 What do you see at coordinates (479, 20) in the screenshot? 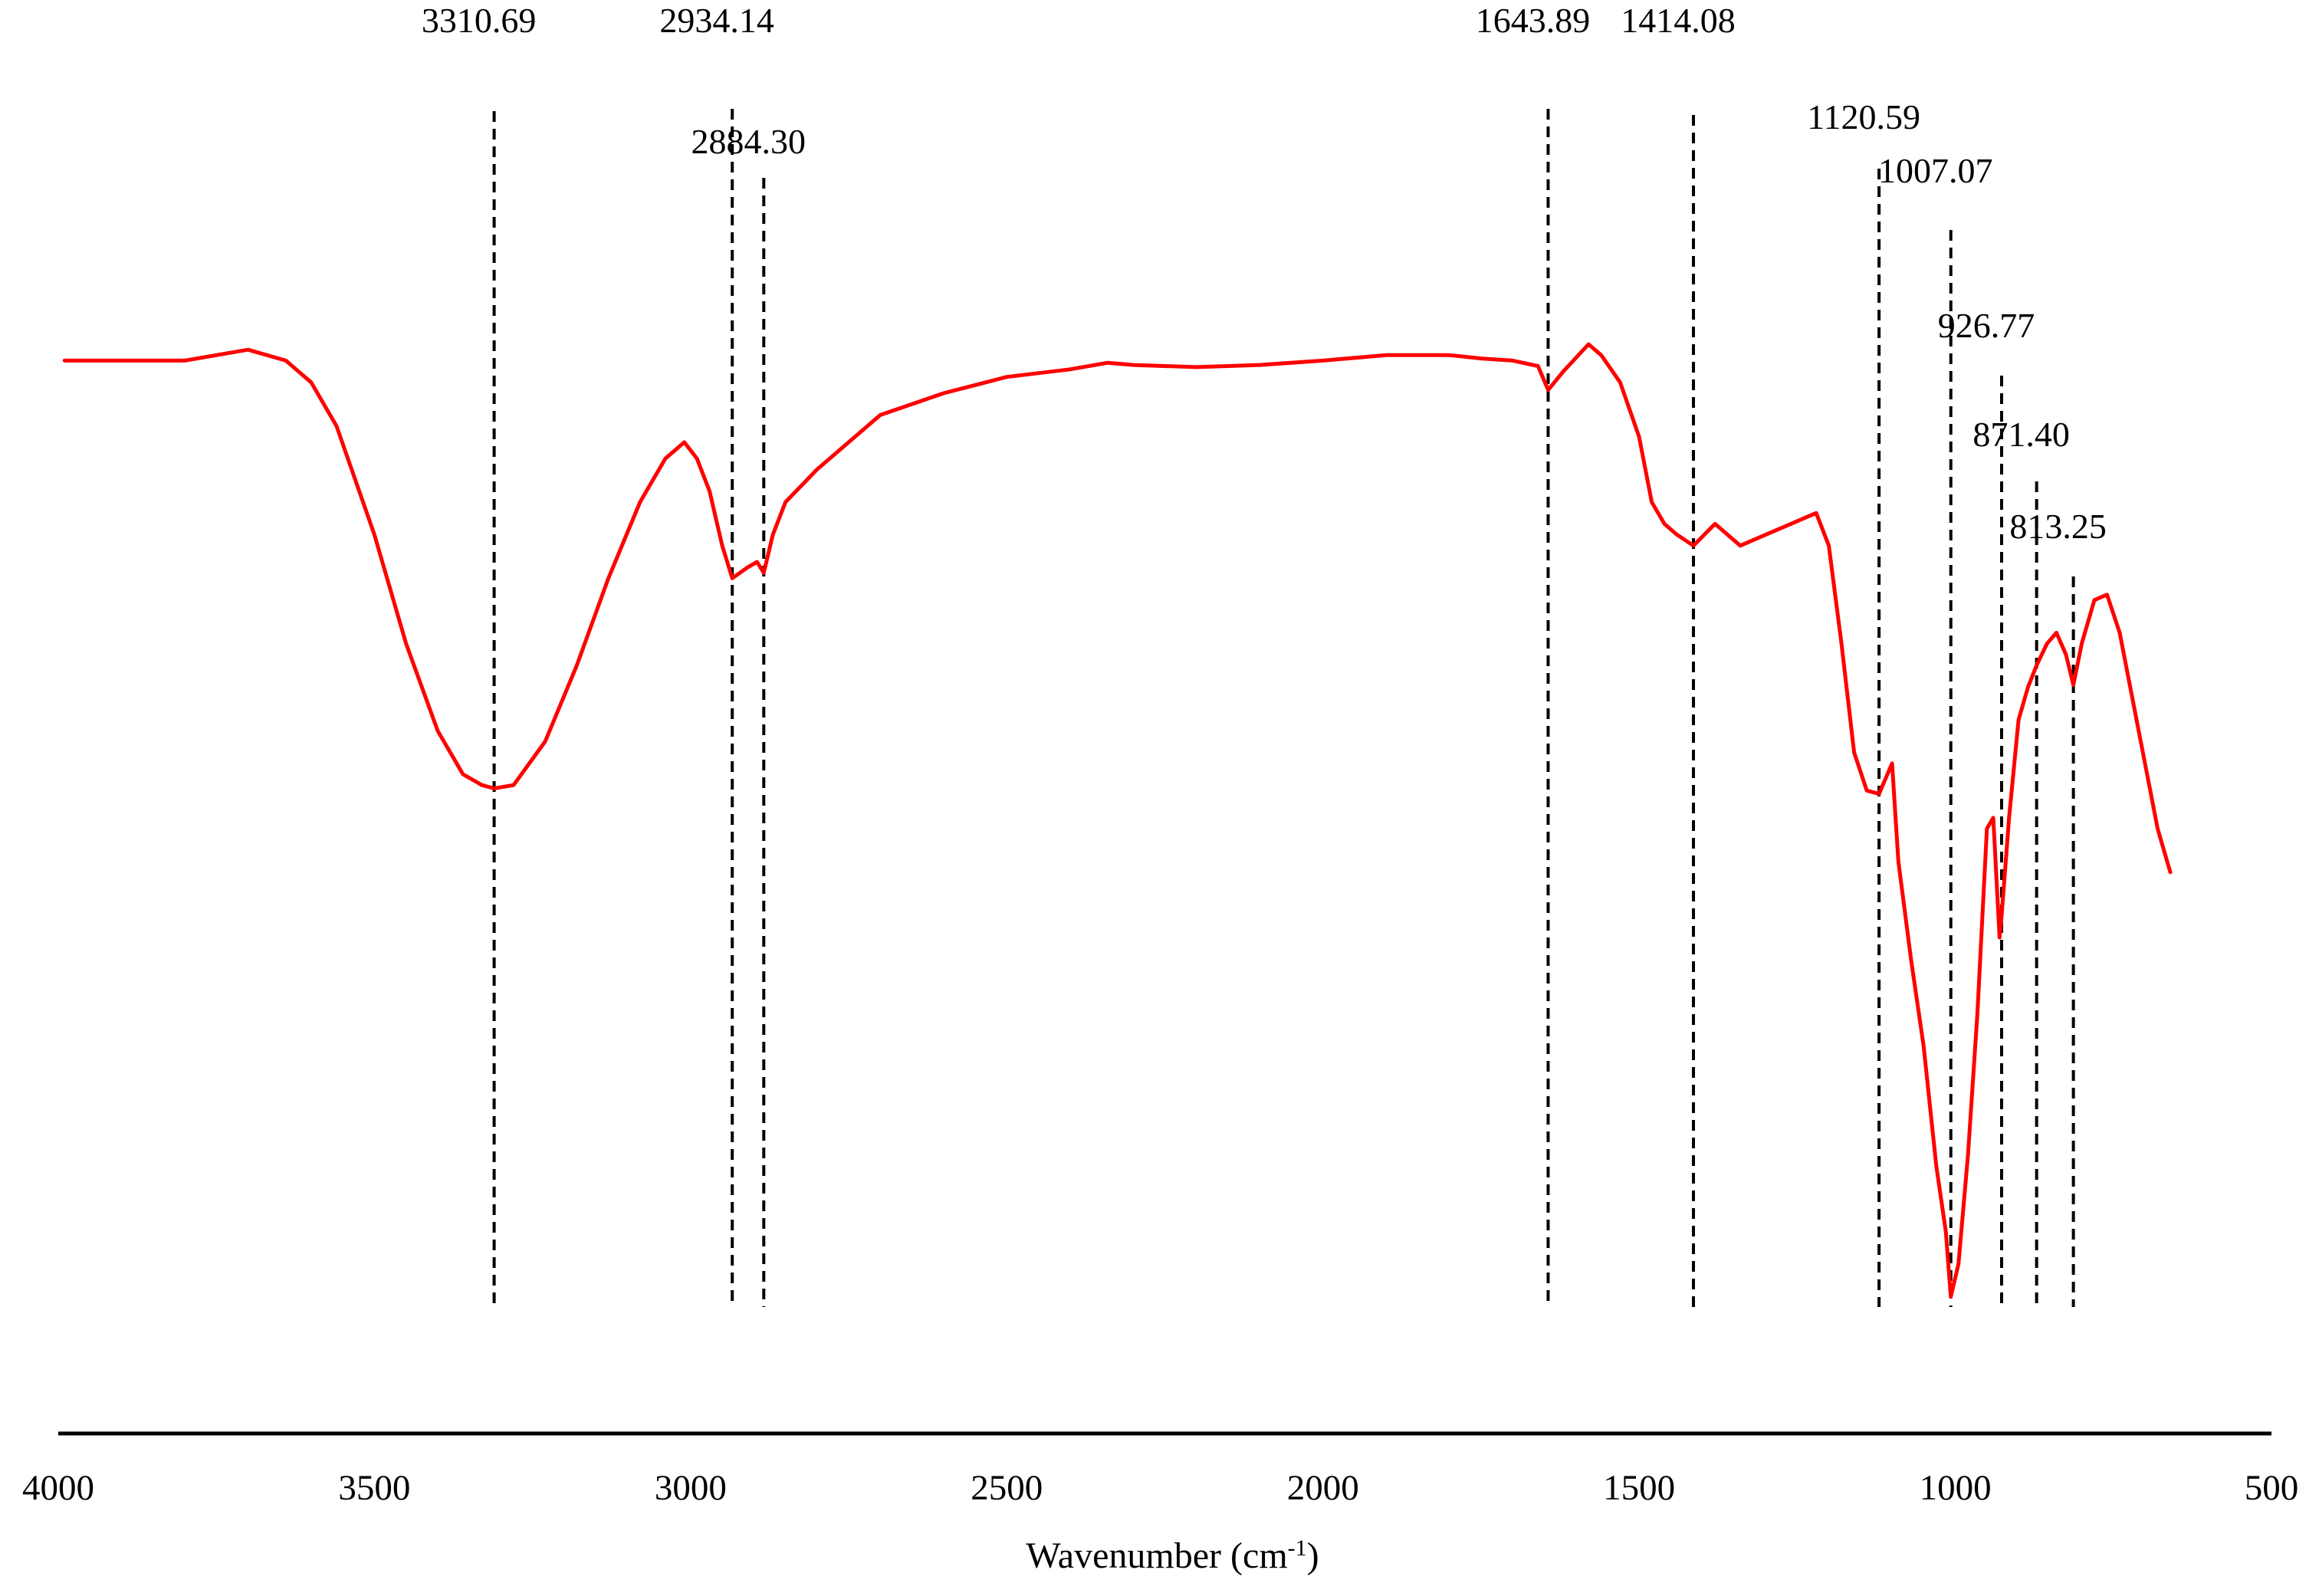
I see `peak-label-3310.69: 3310.69` at bounding box center [479, 20].